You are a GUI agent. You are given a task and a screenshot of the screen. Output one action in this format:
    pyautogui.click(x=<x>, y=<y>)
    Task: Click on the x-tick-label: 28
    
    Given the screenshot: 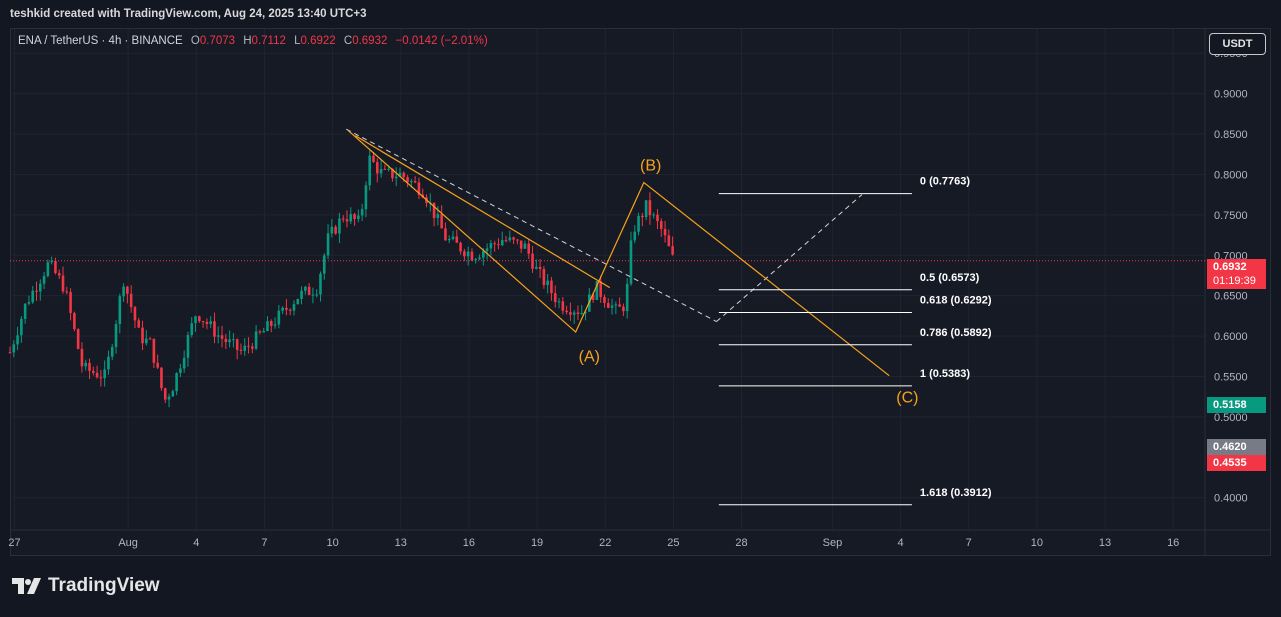 What is the action you would take?
    pyautogui.click(x=741, y=543)
    